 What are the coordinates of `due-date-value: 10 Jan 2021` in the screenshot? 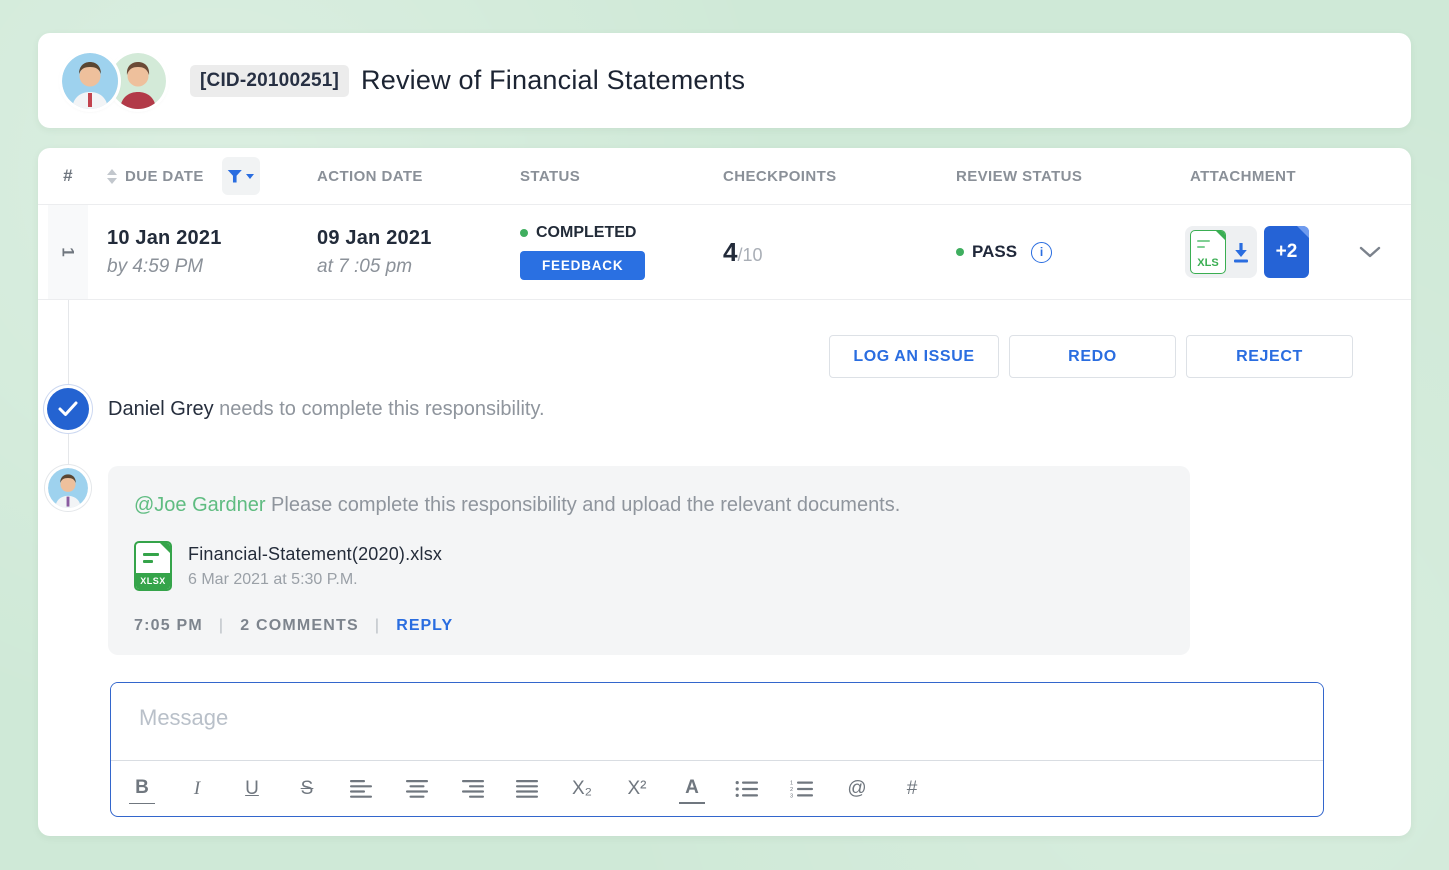 It's located at (164, 237).